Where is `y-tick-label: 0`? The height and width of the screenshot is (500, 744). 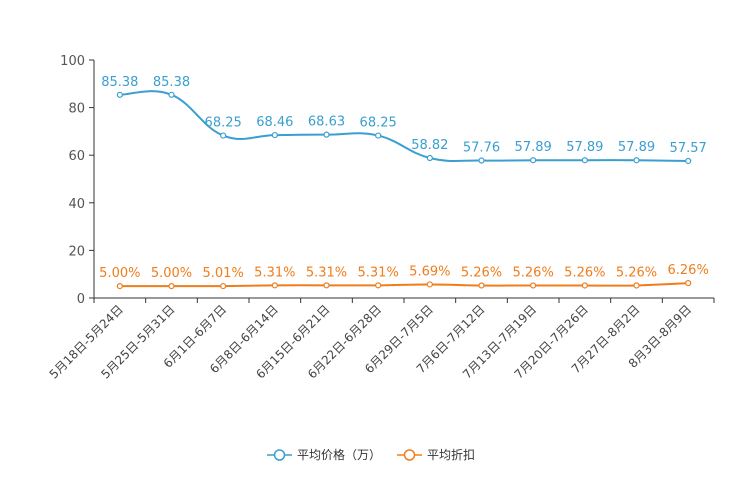
y-tick-label: 0 is located at coordinates (81, 299).